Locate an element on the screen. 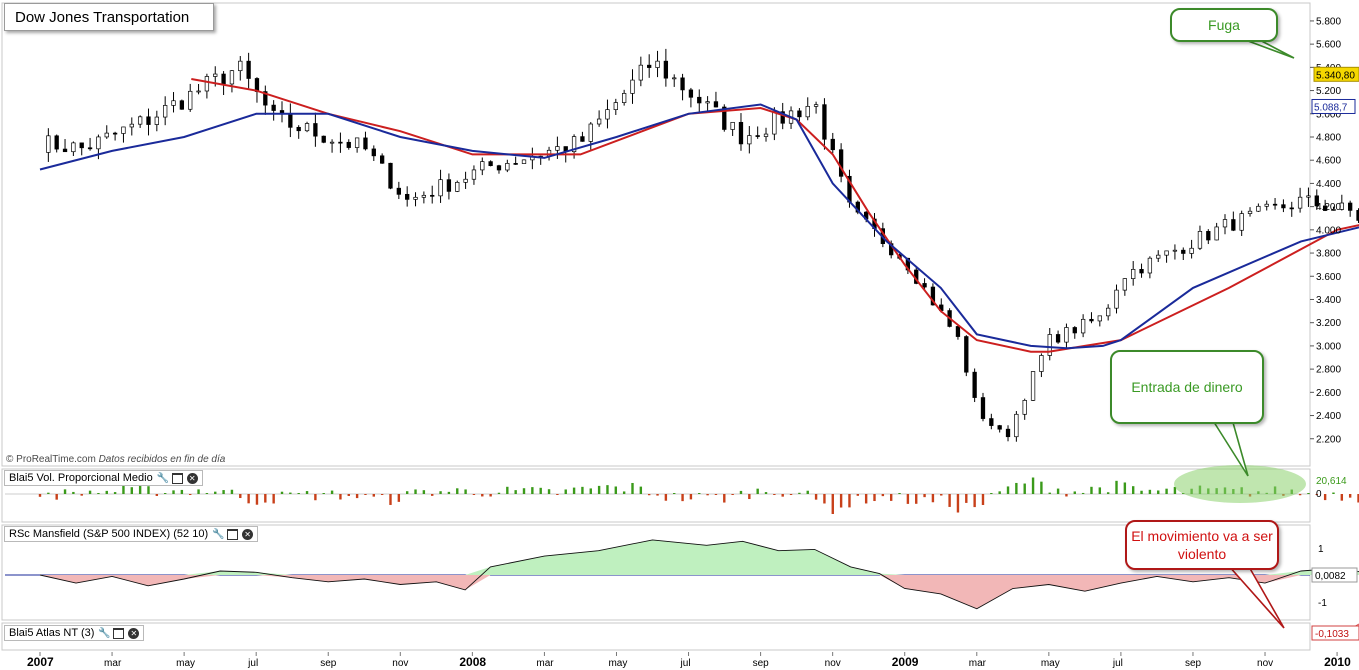 This screenshot has height=670, width=1359. x-tick-label: jul is located at coordinates (1117, 663).